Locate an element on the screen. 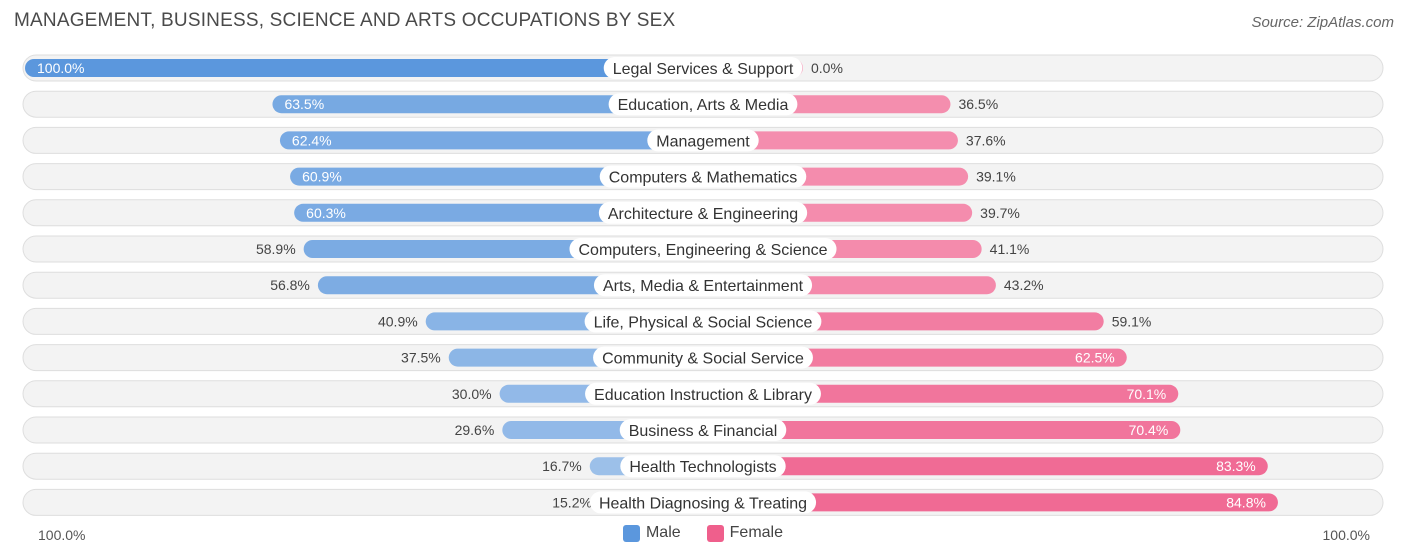  category-label: Business & Financial is located at coordinates (703, 431).